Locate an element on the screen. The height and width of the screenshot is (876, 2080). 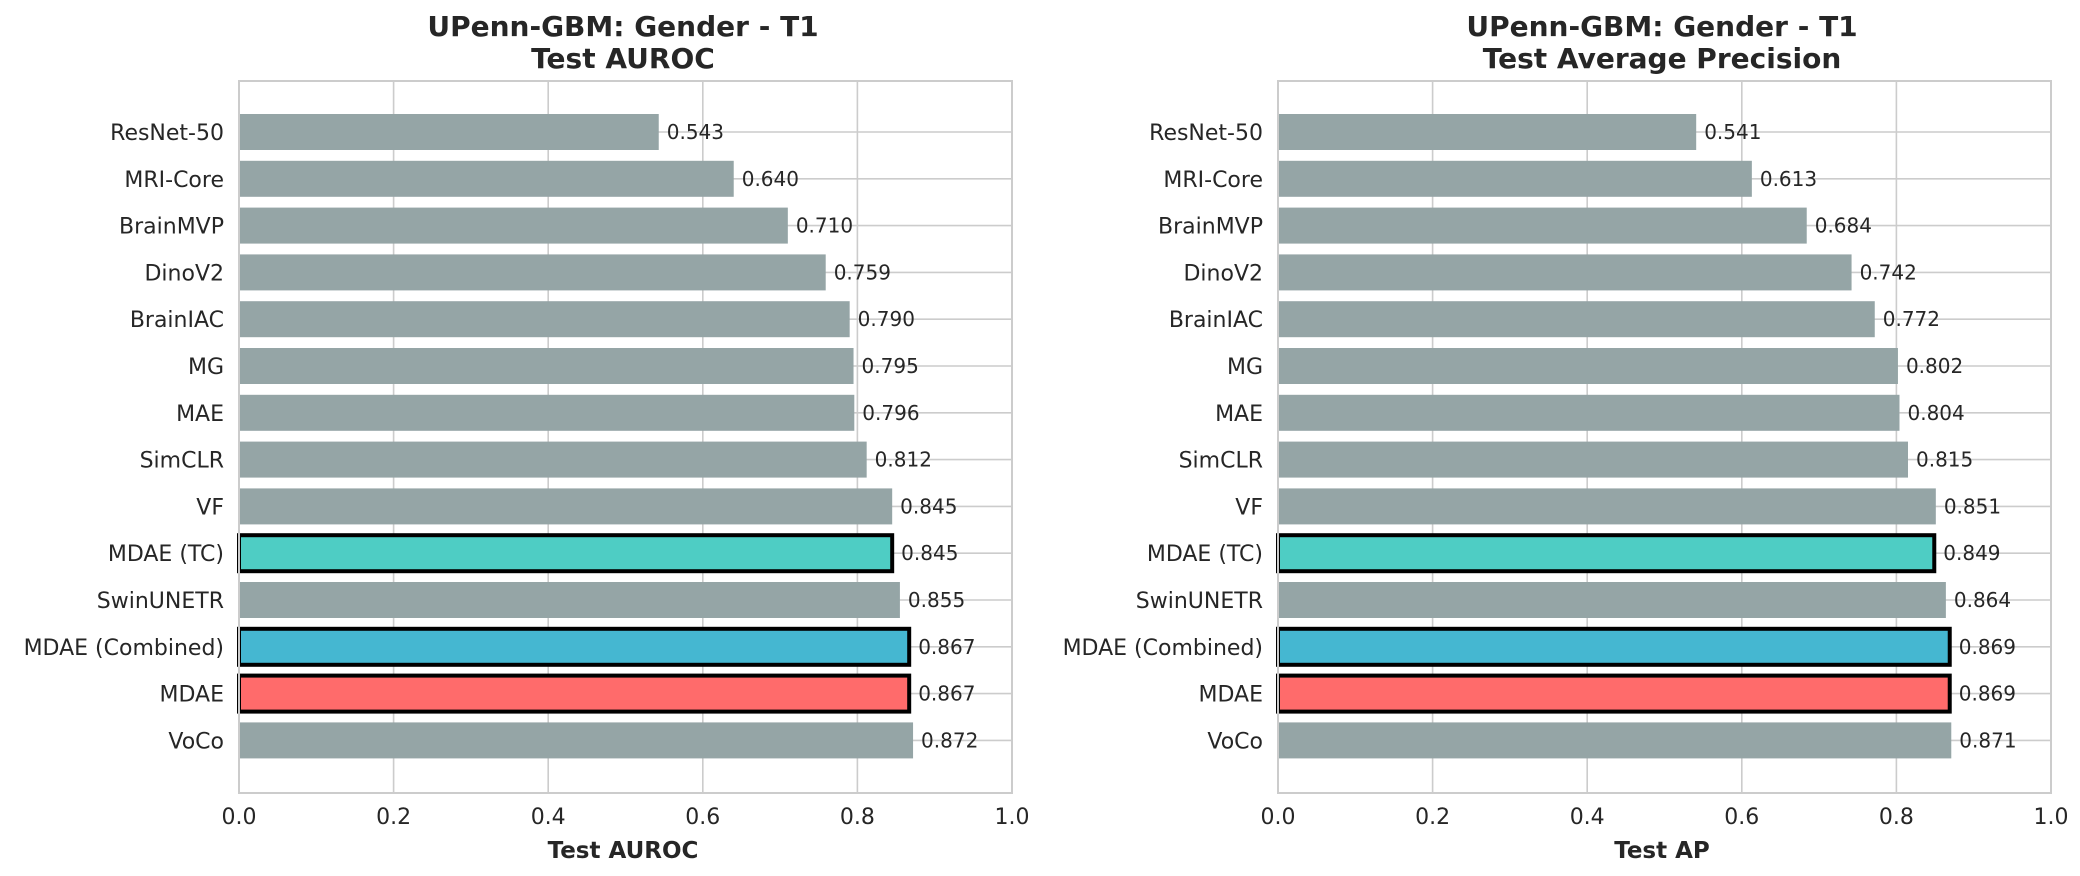
value-label: 0.871 is located at coordinates (1987, 740).